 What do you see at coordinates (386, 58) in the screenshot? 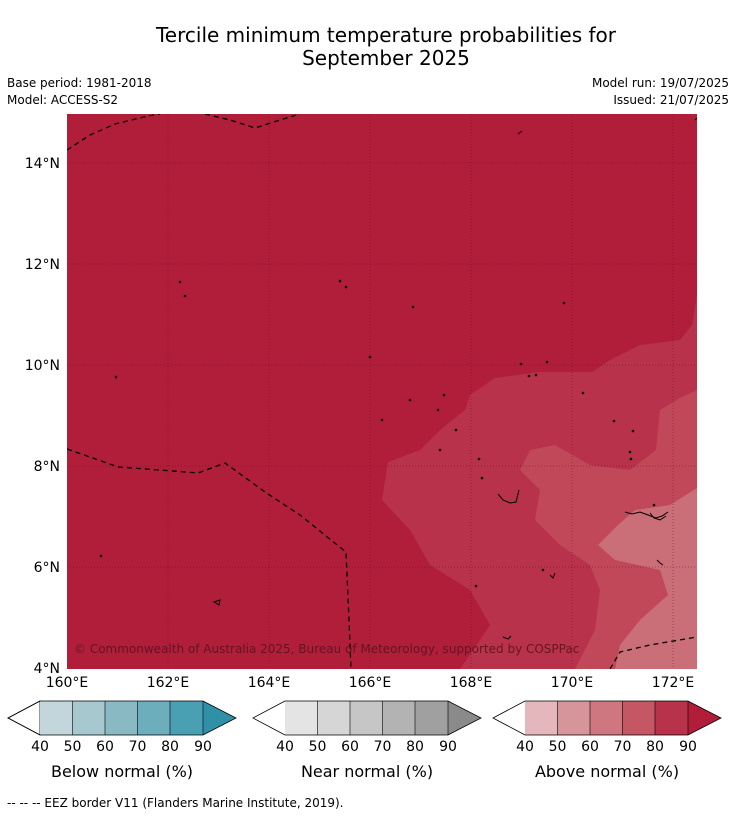
I see `chart-title-line-2: September 2025` at bounding box center [386, 58].